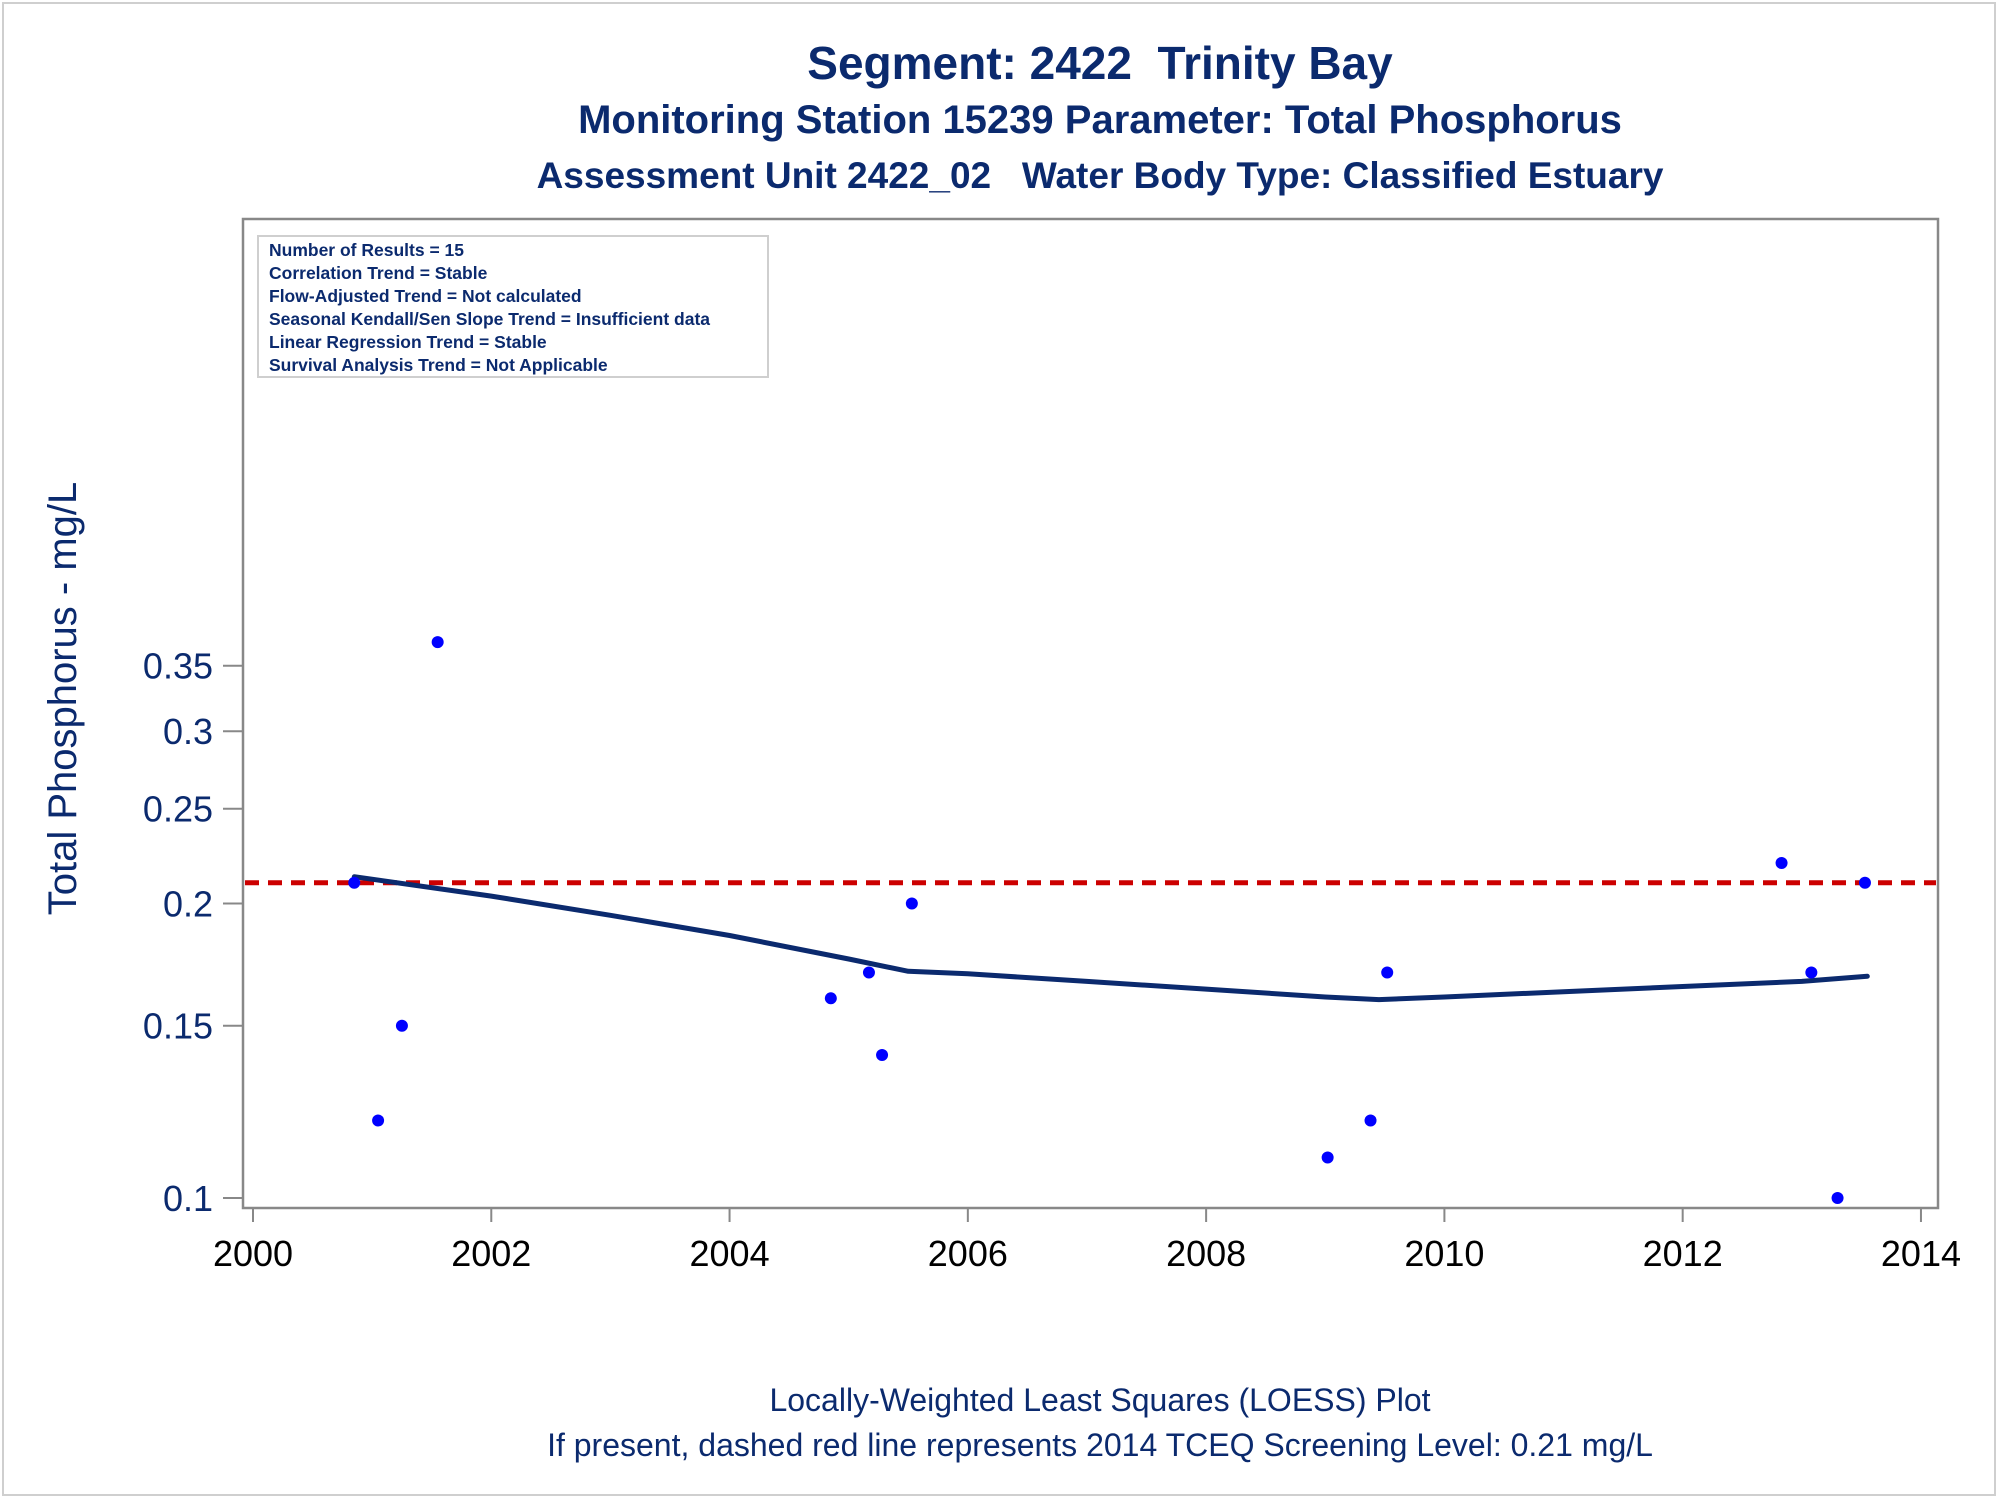  I want to click on stats-box-line: Correlation Trend = Stable, so click(378, 273).